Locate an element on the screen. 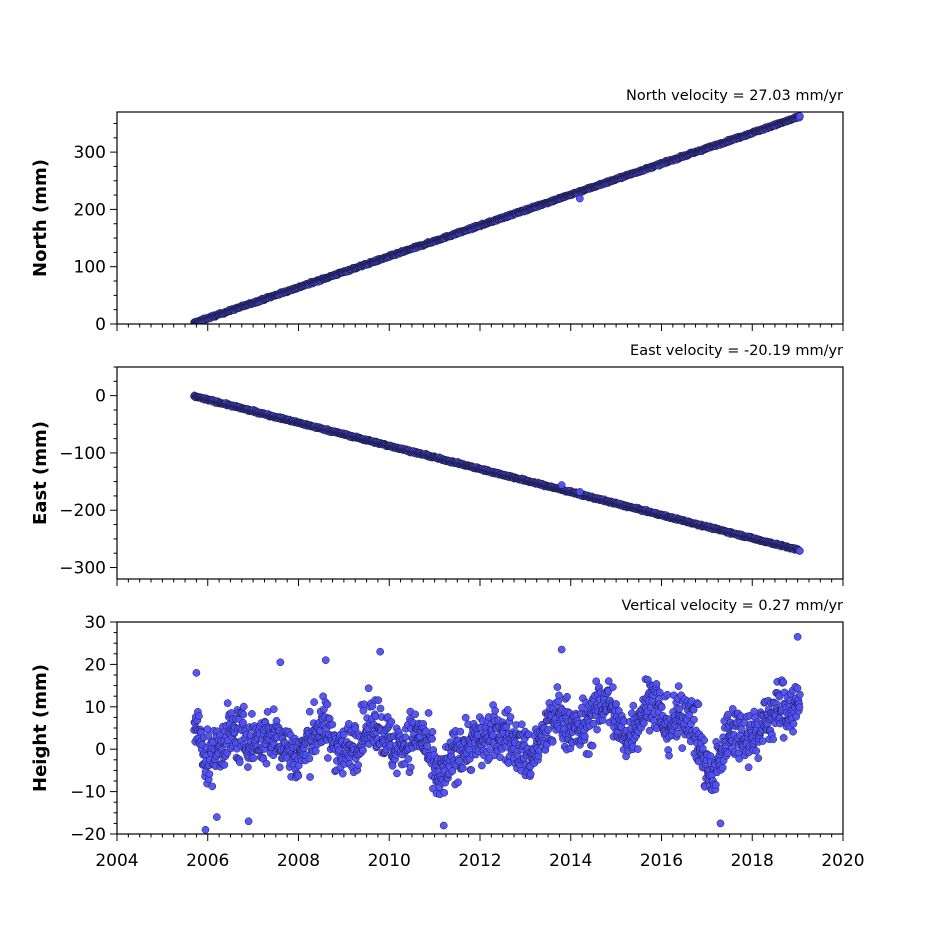  panel-title: Vertical velocity = 0.27 mm/yr is located at coordinates (733, 606).